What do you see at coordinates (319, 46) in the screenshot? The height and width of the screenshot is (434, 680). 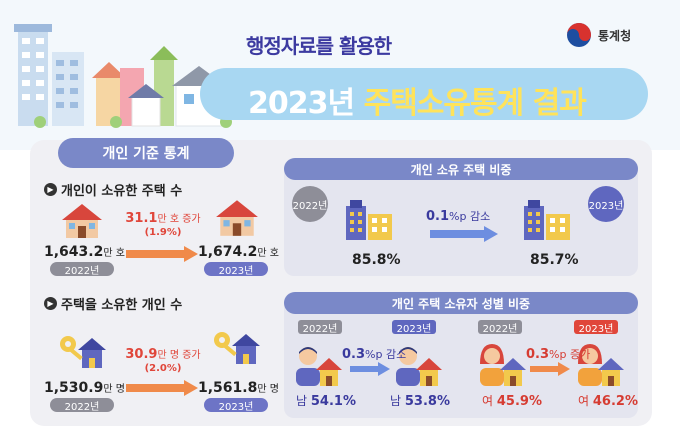 I see `header-subtitle: 행정자료를 활용한` at bounding box center [319, 46].